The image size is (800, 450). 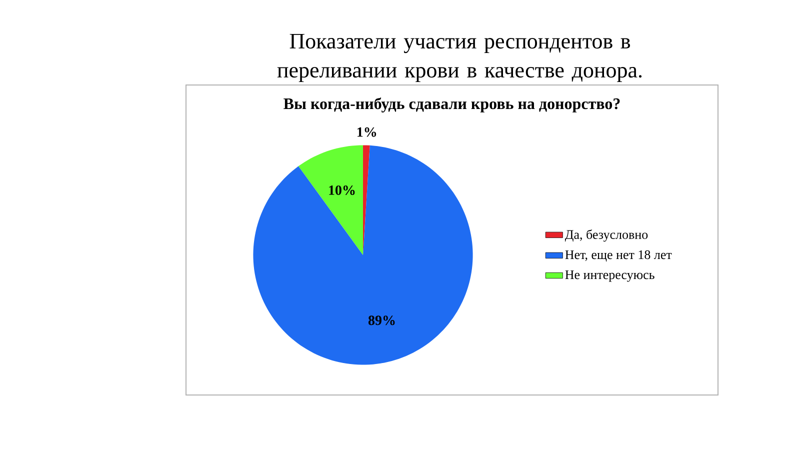 What do you see at coordinates (342, 190) in the screenshot?
I see `data-label: 10%` at bounding box center [342, 190].